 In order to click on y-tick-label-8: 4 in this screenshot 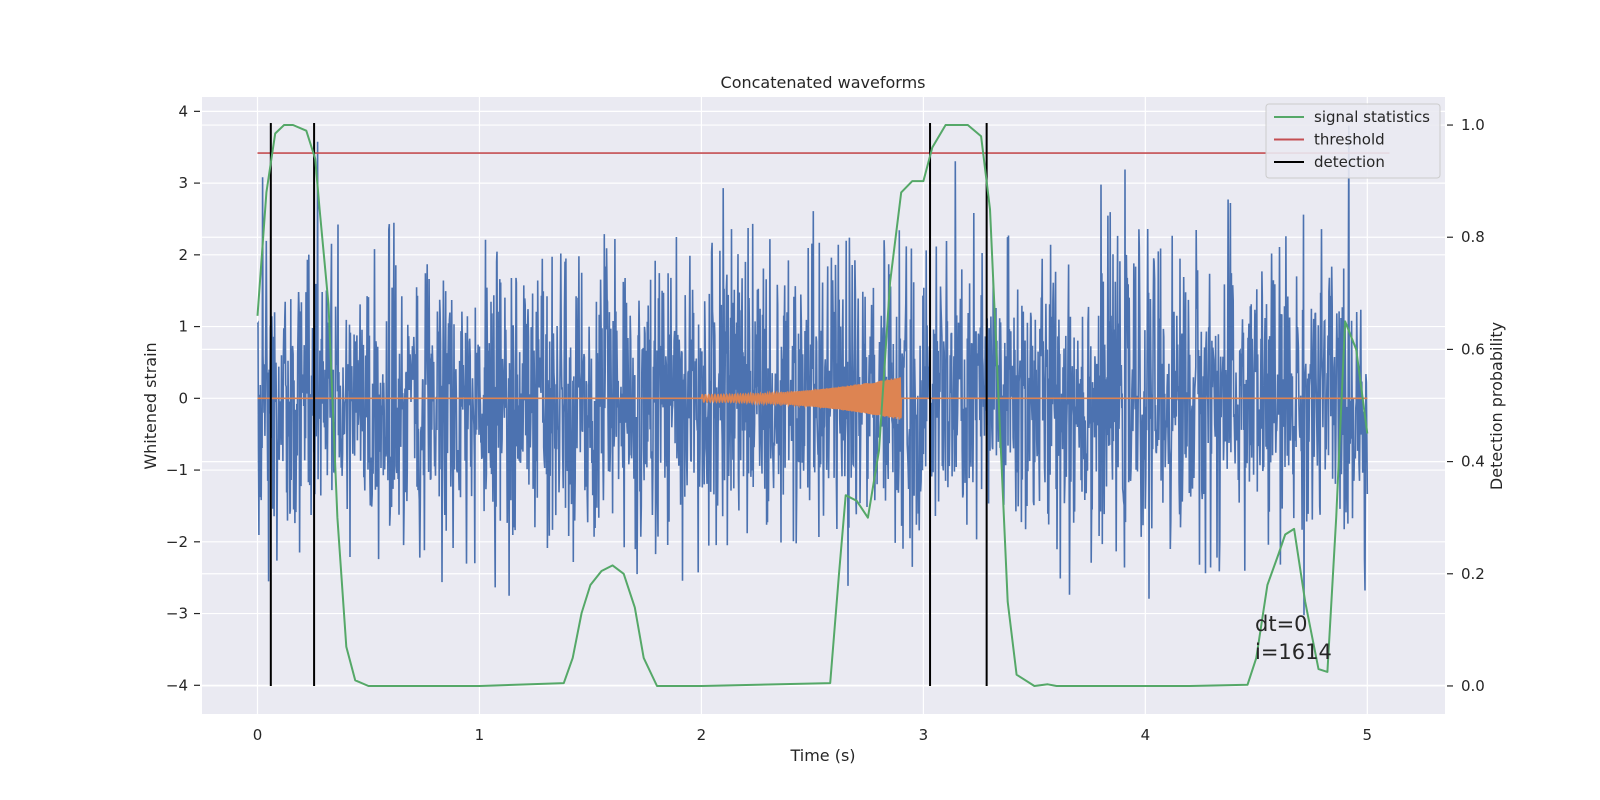, I will do `click(183, 111)`.